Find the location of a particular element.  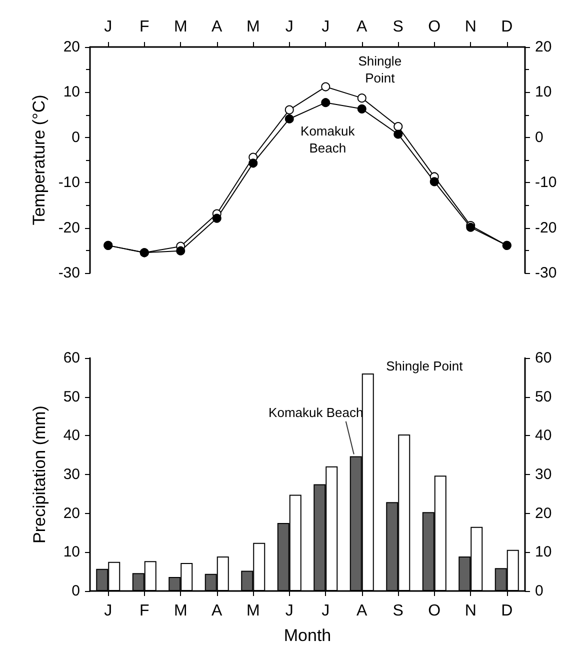

y2-tick-label: -30 is located at coordinates (546, 273).